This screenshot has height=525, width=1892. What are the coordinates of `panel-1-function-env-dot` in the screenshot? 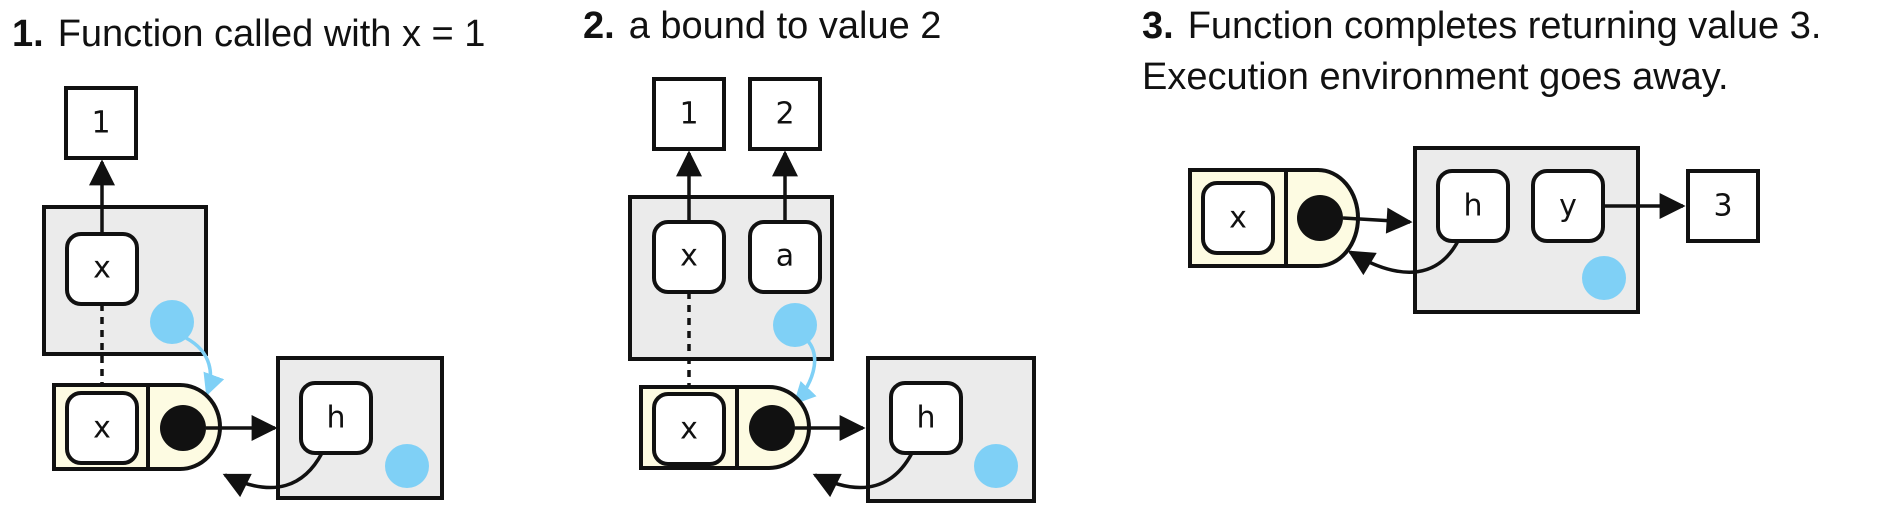 It's located at (183, 428).